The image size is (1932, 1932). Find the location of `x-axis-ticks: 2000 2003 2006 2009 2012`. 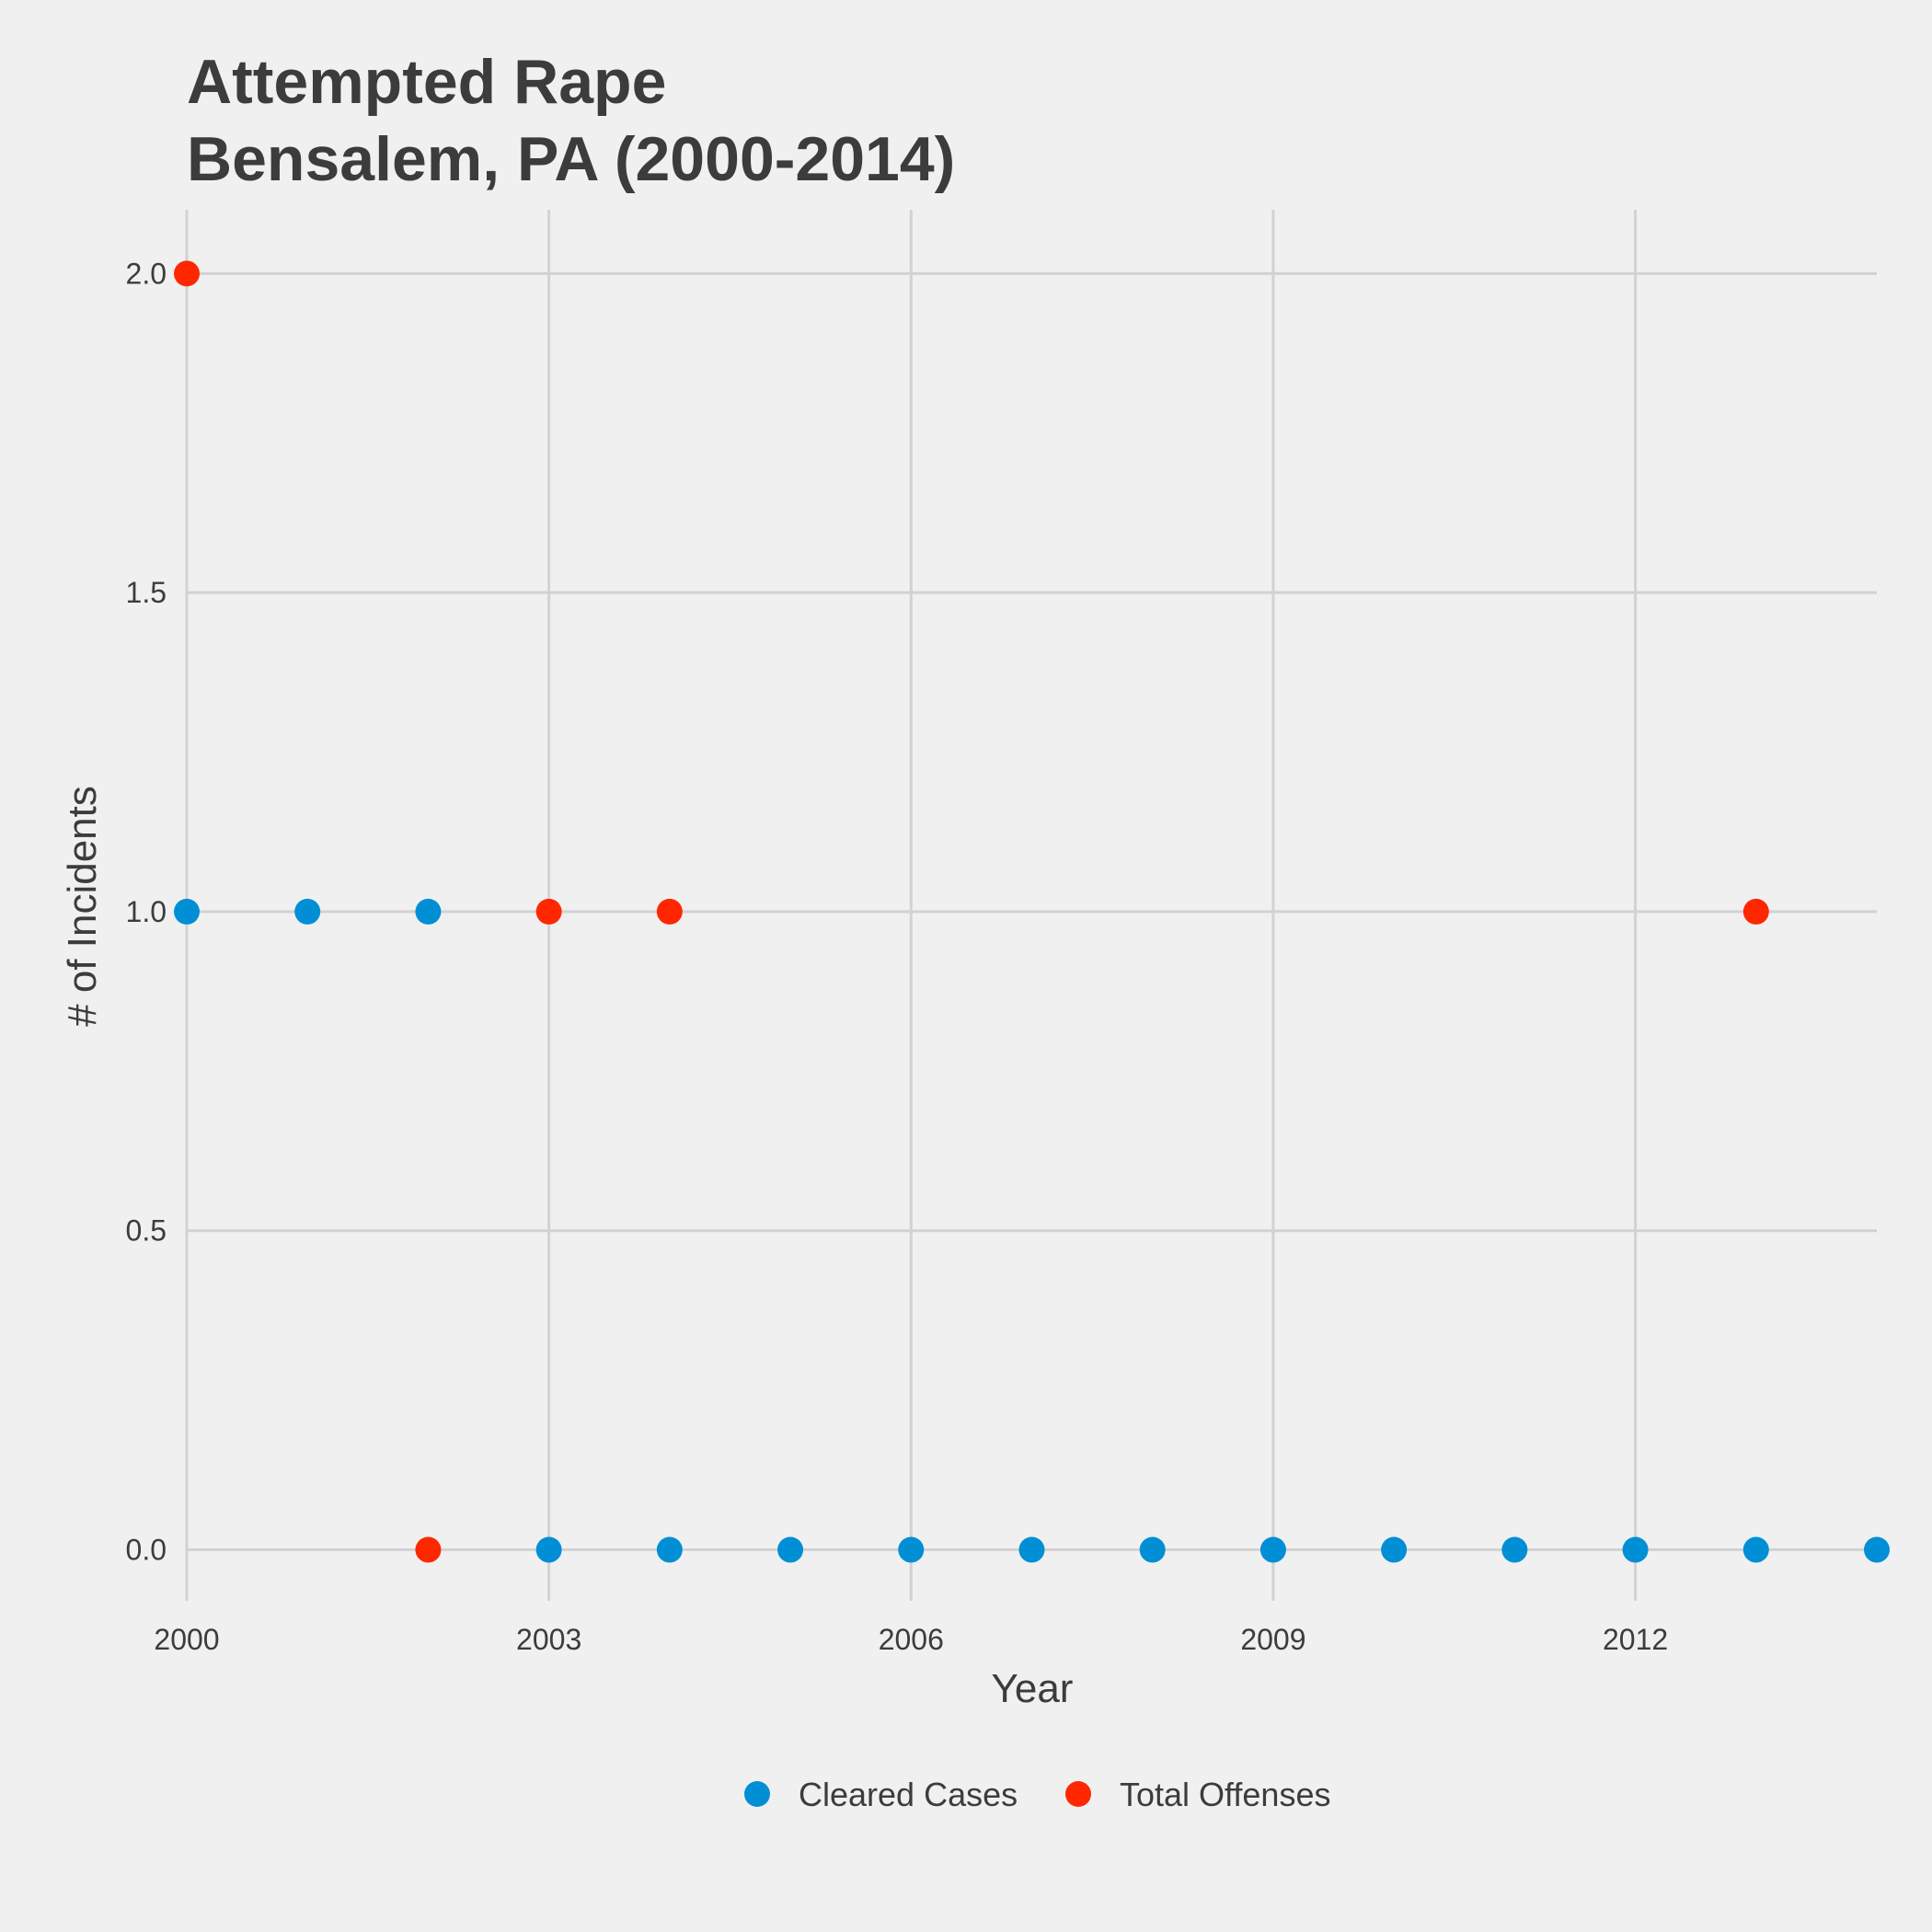

x-axis-ticks: 2000 2003 2006 2009 2012 is located at coordinates (911, 1639).